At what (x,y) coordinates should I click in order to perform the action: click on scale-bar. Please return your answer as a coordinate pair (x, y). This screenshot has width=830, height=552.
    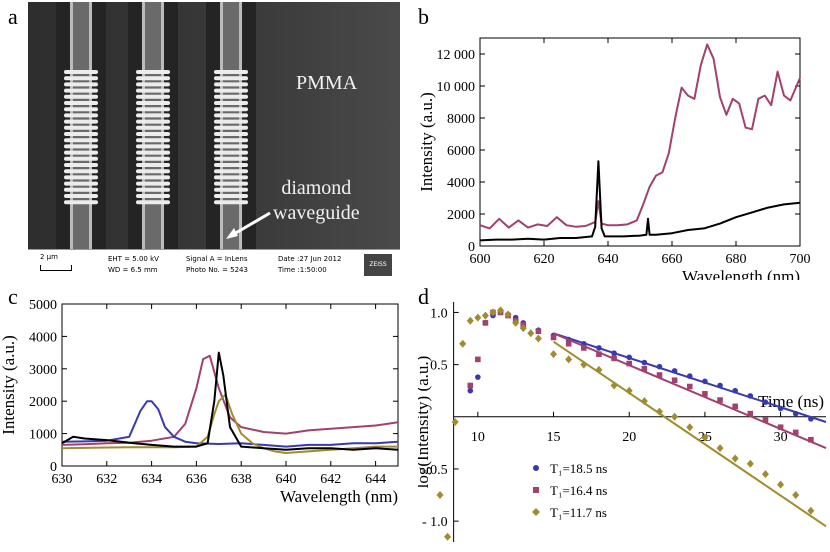
    Looking at the image, I should click on (56, 268).